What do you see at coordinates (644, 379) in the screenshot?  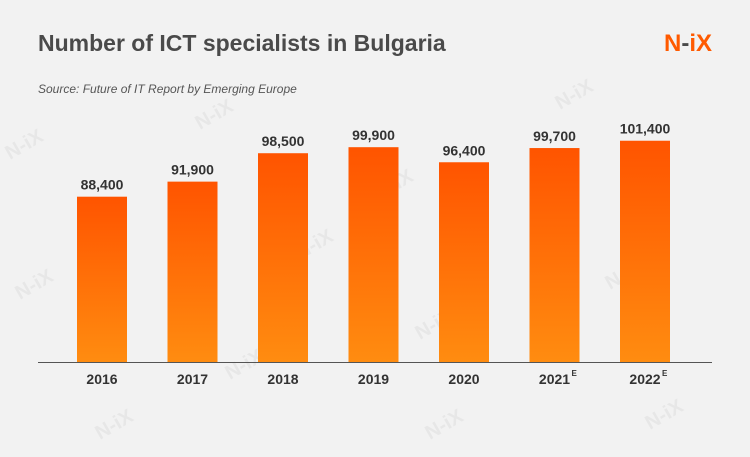 I see `x-tick-label: 2022` at bounding box center [644, 379].